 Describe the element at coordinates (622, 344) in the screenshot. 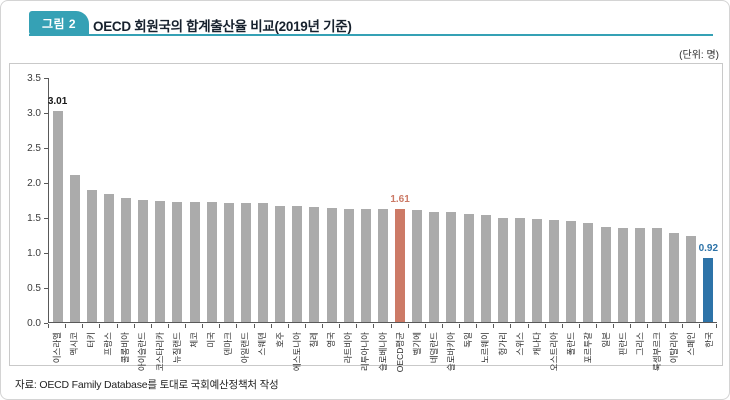

I see `category-label: 핀란드` at that location.